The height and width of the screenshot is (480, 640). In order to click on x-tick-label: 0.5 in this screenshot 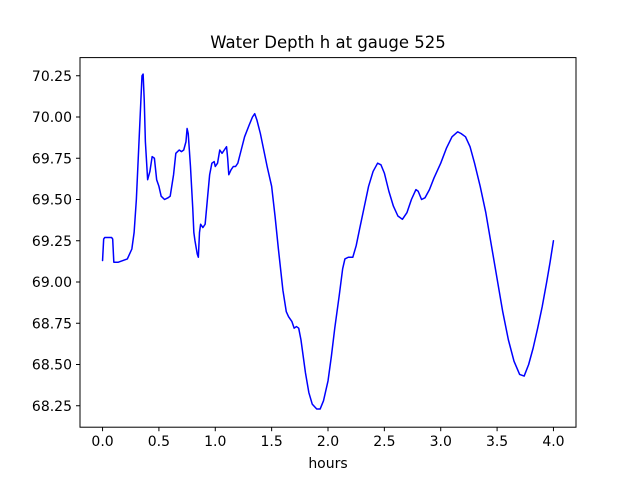, I will do `click(159, 442)`.